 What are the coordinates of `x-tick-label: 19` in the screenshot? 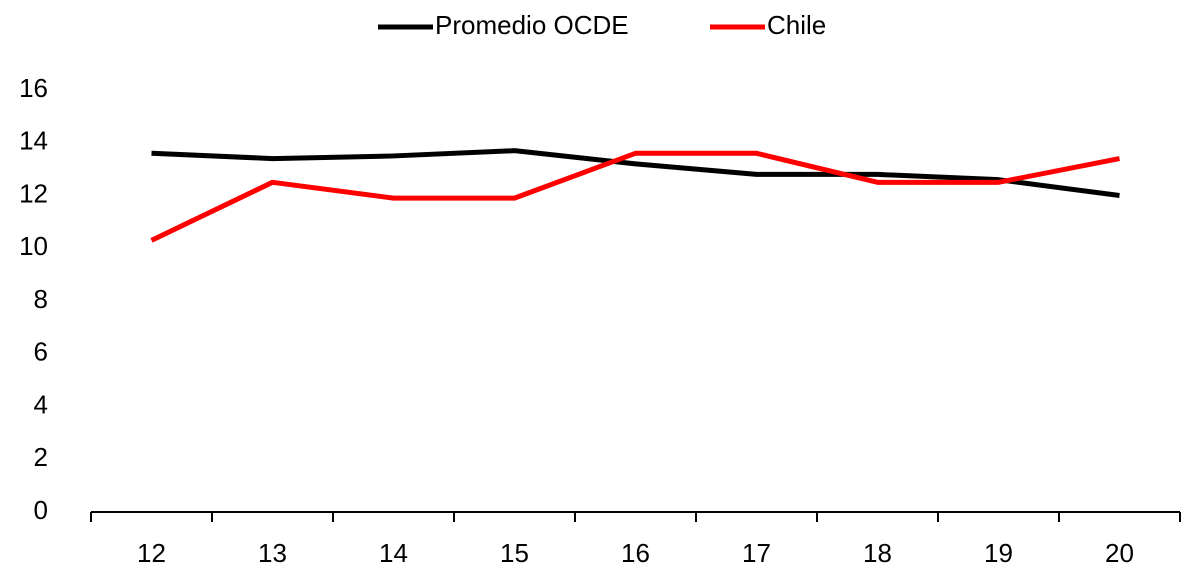 It's located at (998, 553).